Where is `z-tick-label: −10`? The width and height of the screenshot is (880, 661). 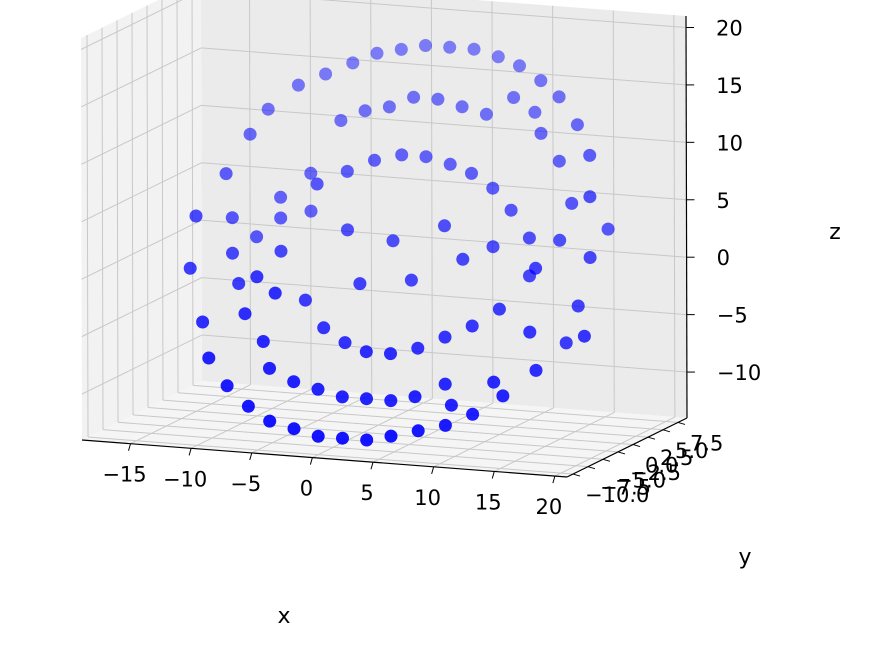
z-tick-label: −10 is located at coordinates (739, 373).